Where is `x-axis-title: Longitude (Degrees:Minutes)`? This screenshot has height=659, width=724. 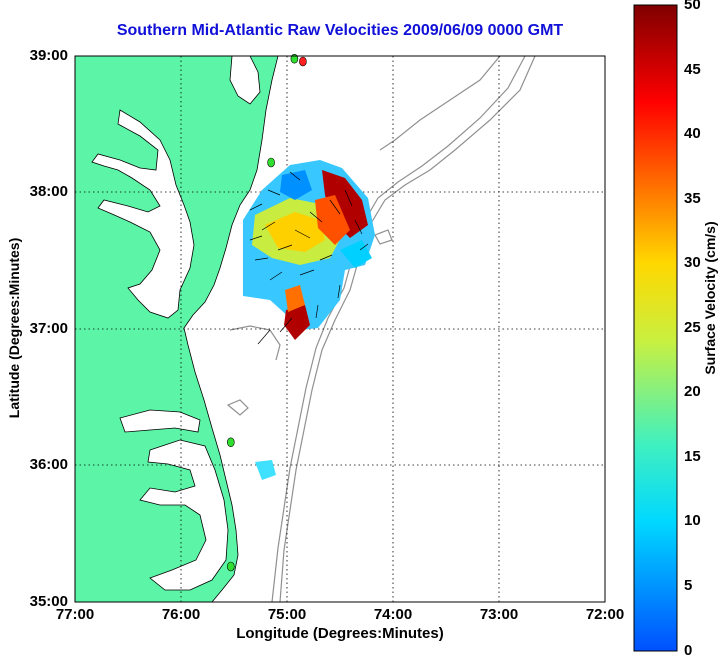
x-axis-title: Longitude (Degrees:Minutes) is located at coordinates (340, 633).